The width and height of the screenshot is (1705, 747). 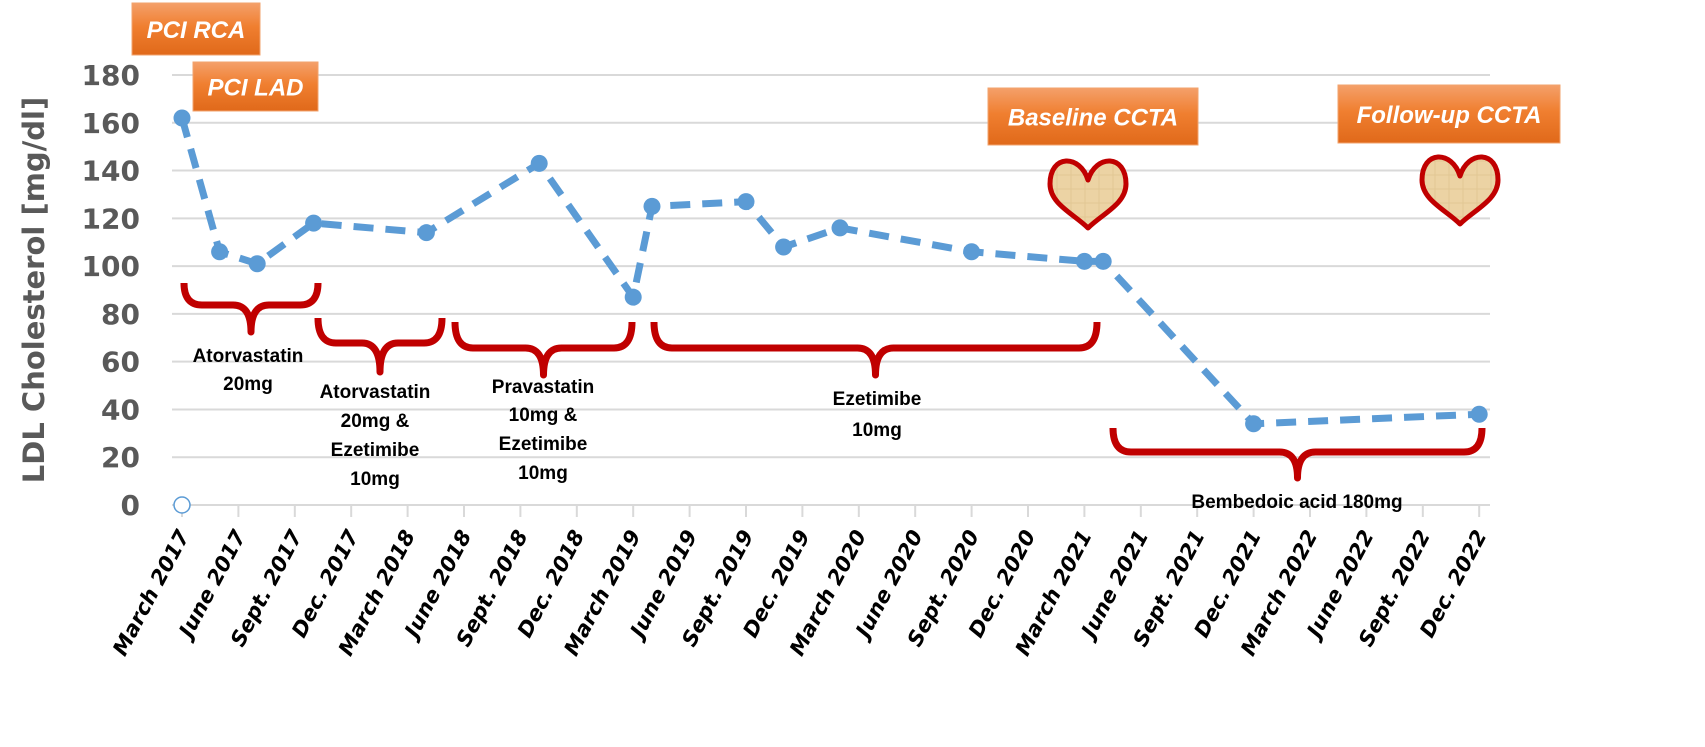 I want to click on y-axis-title: LDL Cholesterol [mg/dl], so click(x=34, y=290).